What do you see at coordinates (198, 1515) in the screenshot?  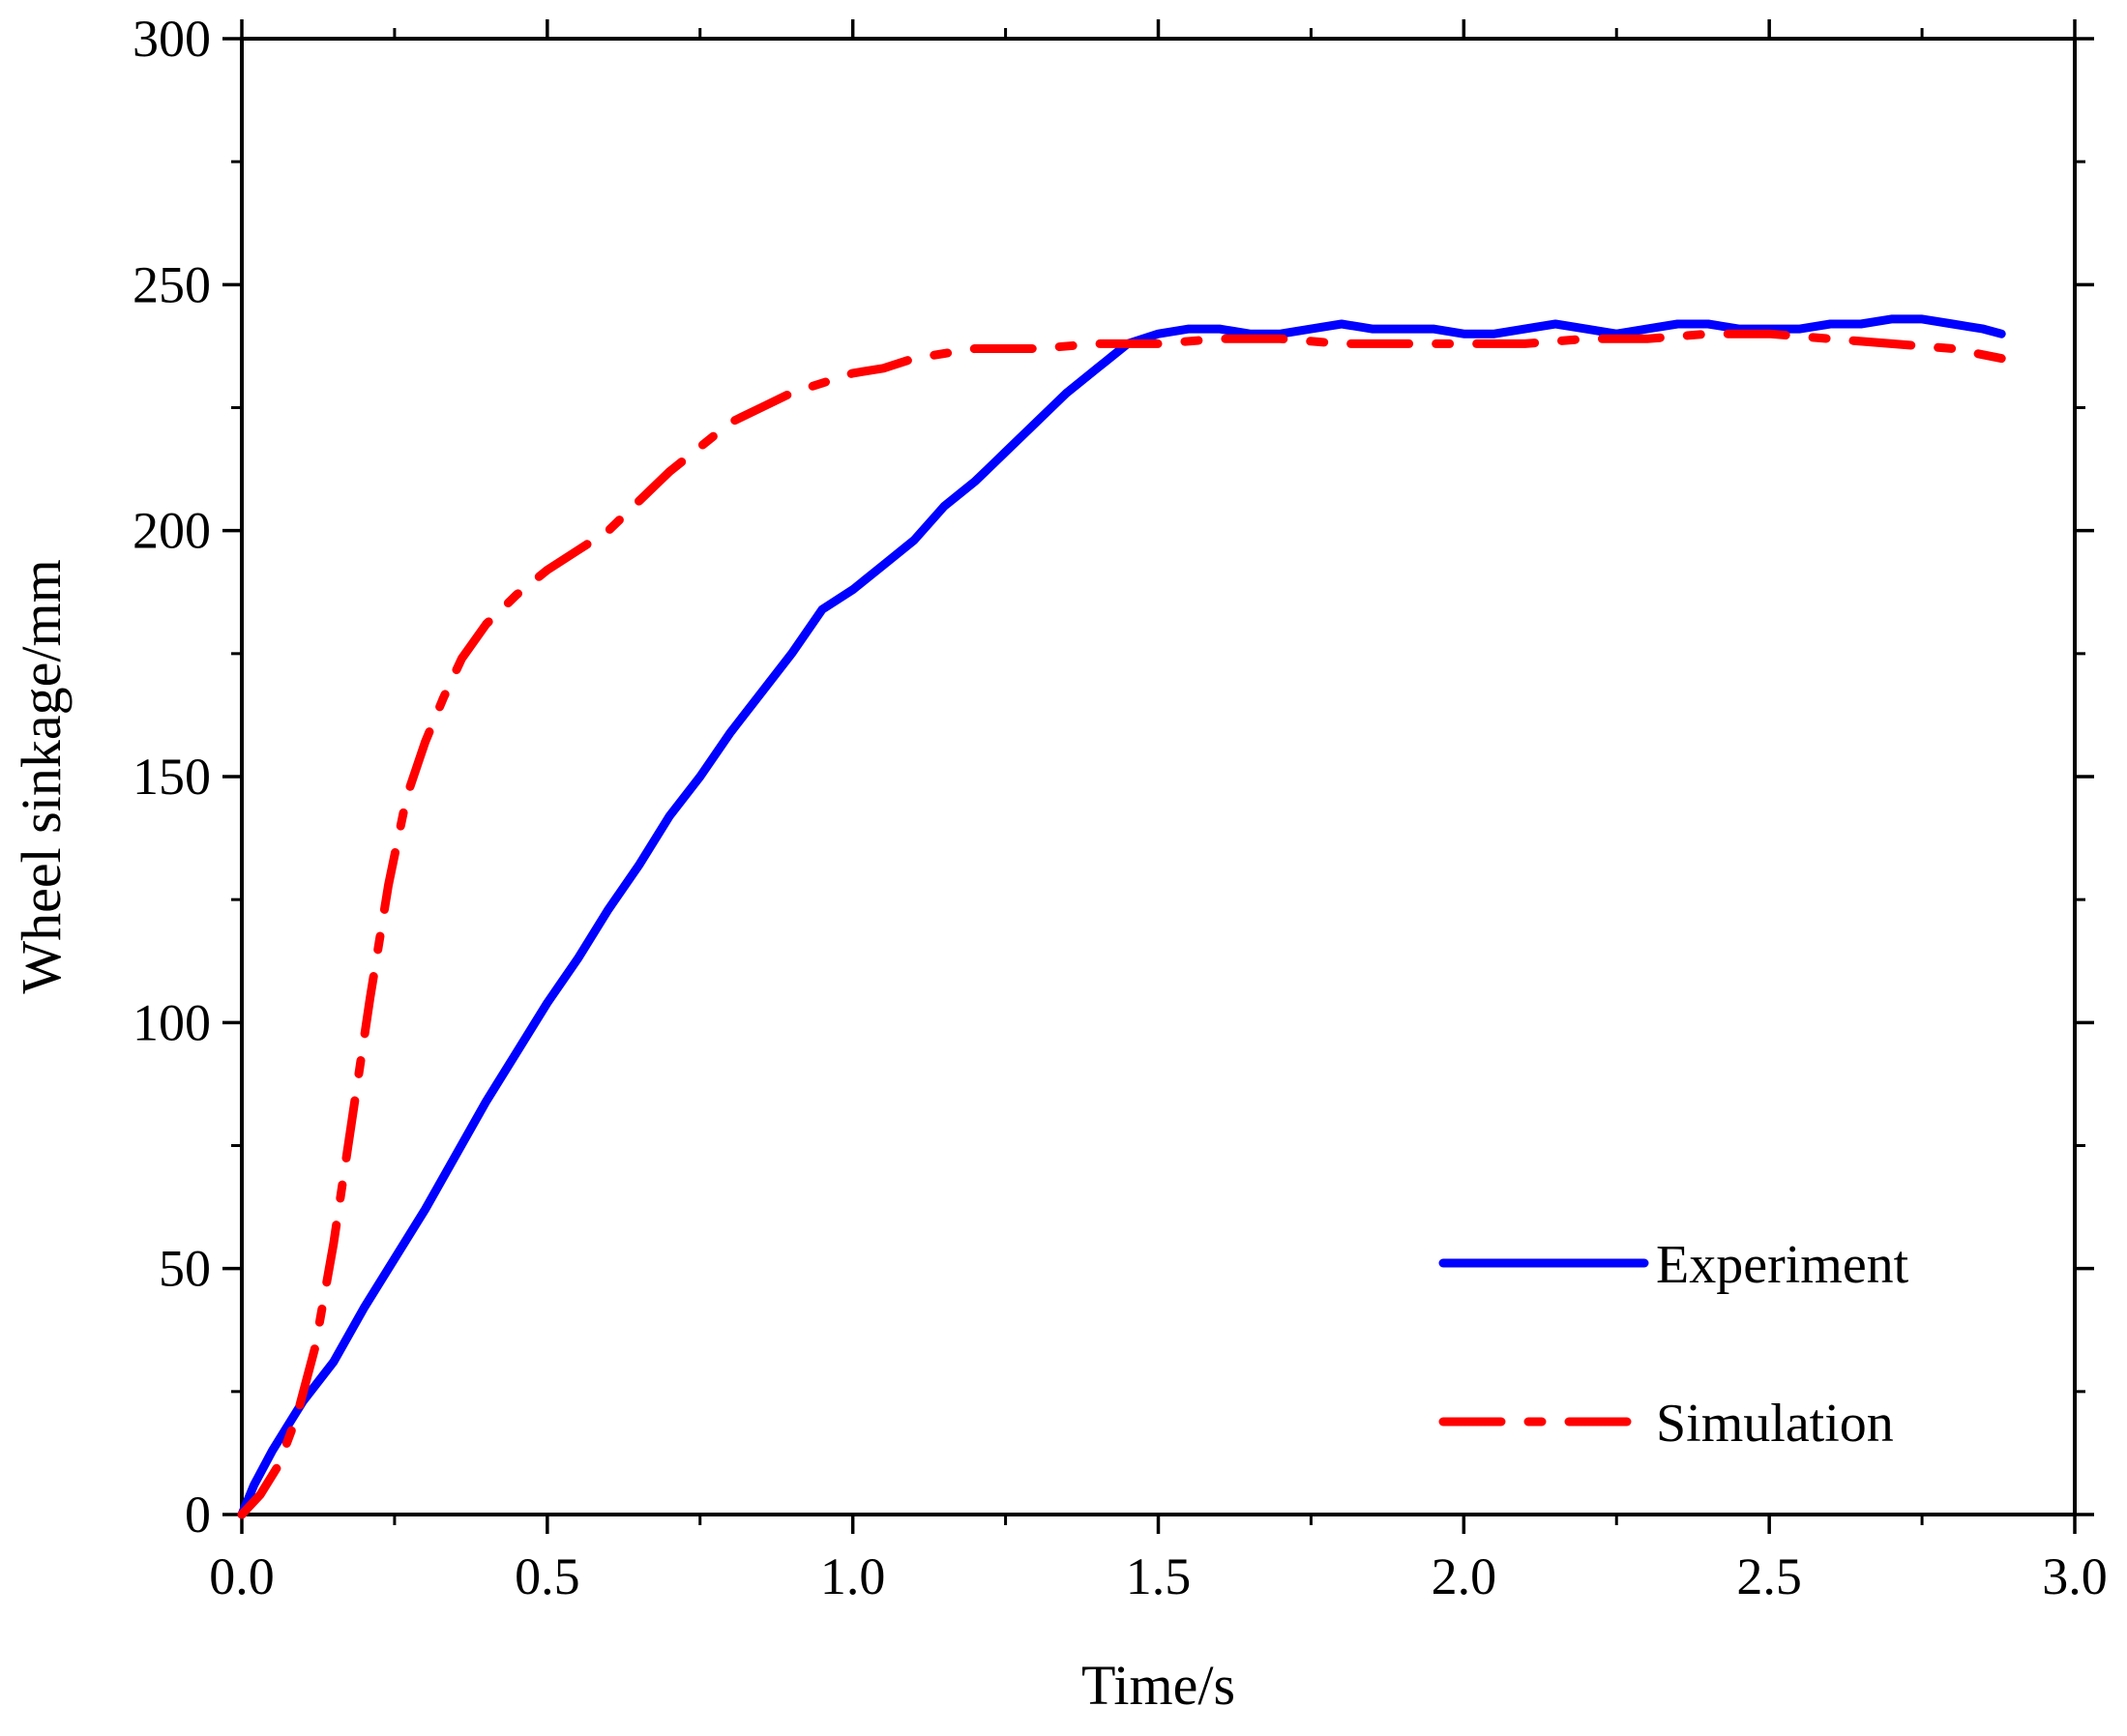 I see `y-tick-label: 0` at bounding box center [198, 1515].